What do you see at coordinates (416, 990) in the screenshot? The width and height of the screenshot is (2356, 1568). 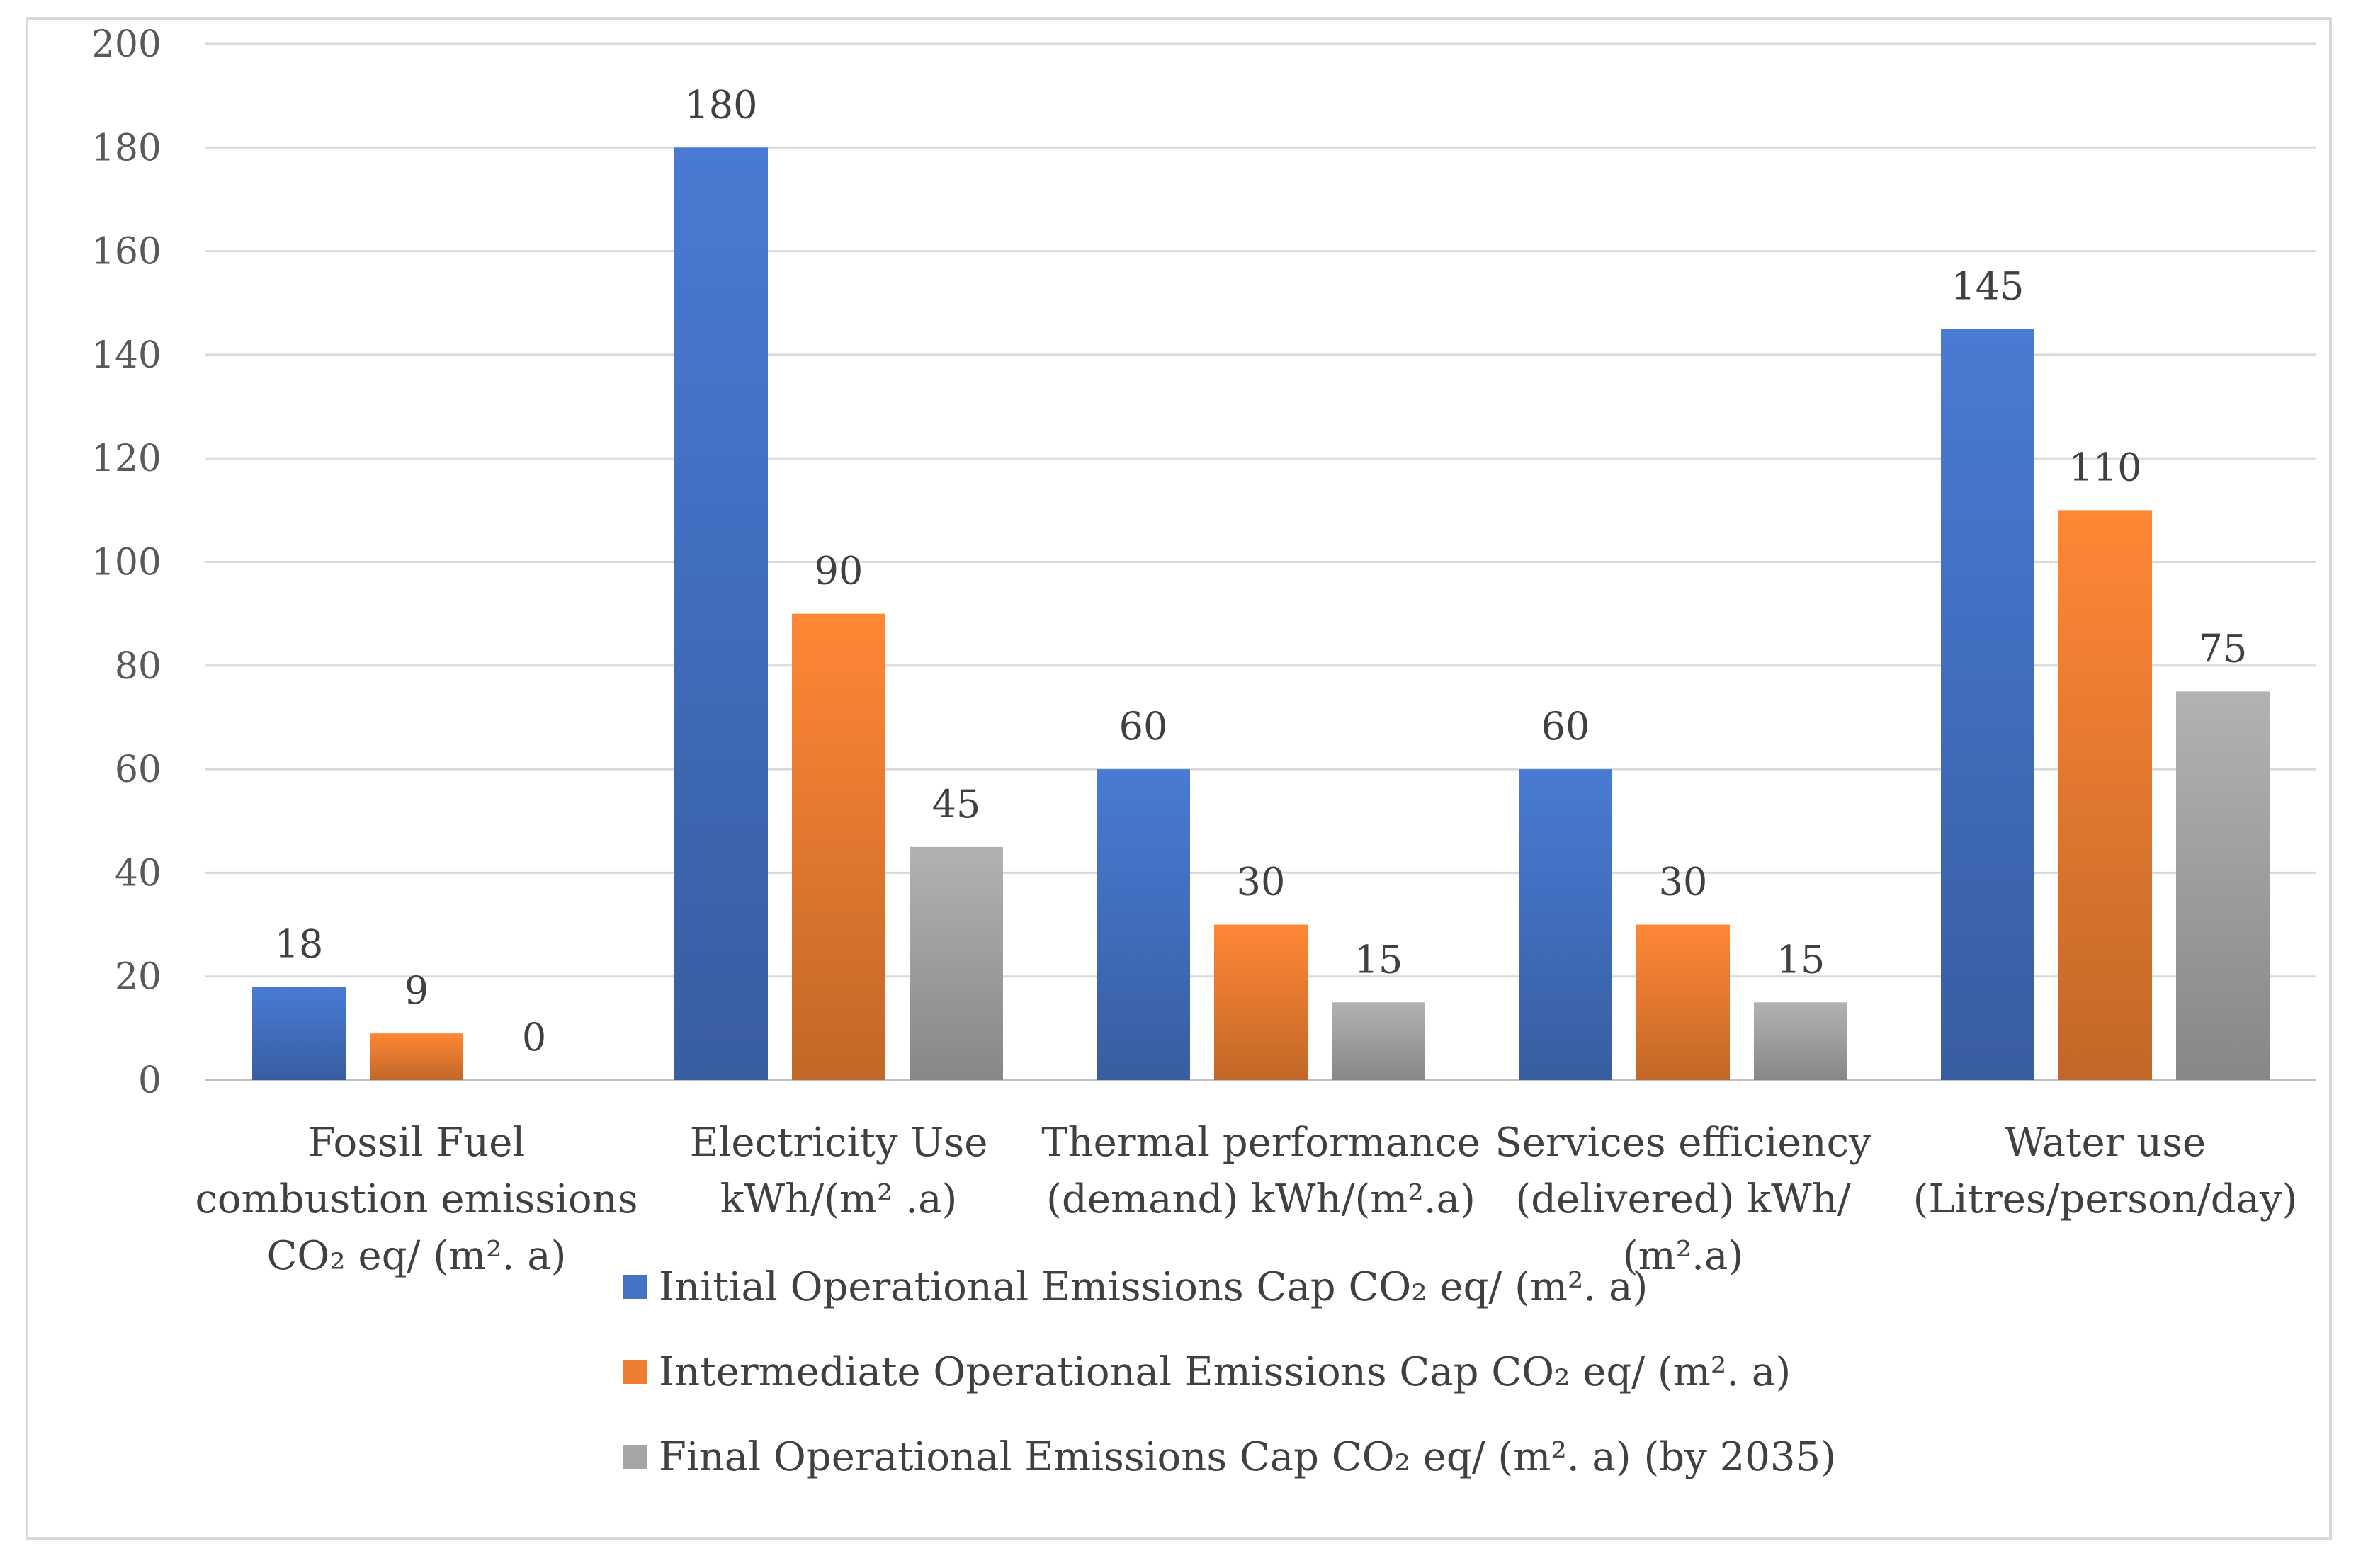 I see `data-label: 9` at bounding box center [416, 990].